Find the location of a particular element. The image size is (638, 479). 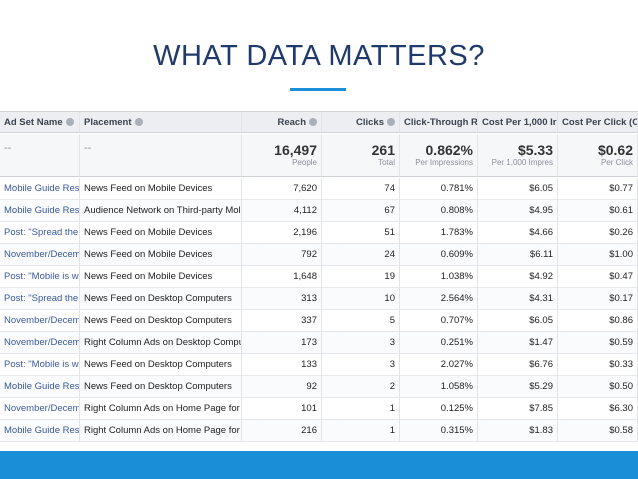

table-cell: 67 is located at coordinates (361, 211).